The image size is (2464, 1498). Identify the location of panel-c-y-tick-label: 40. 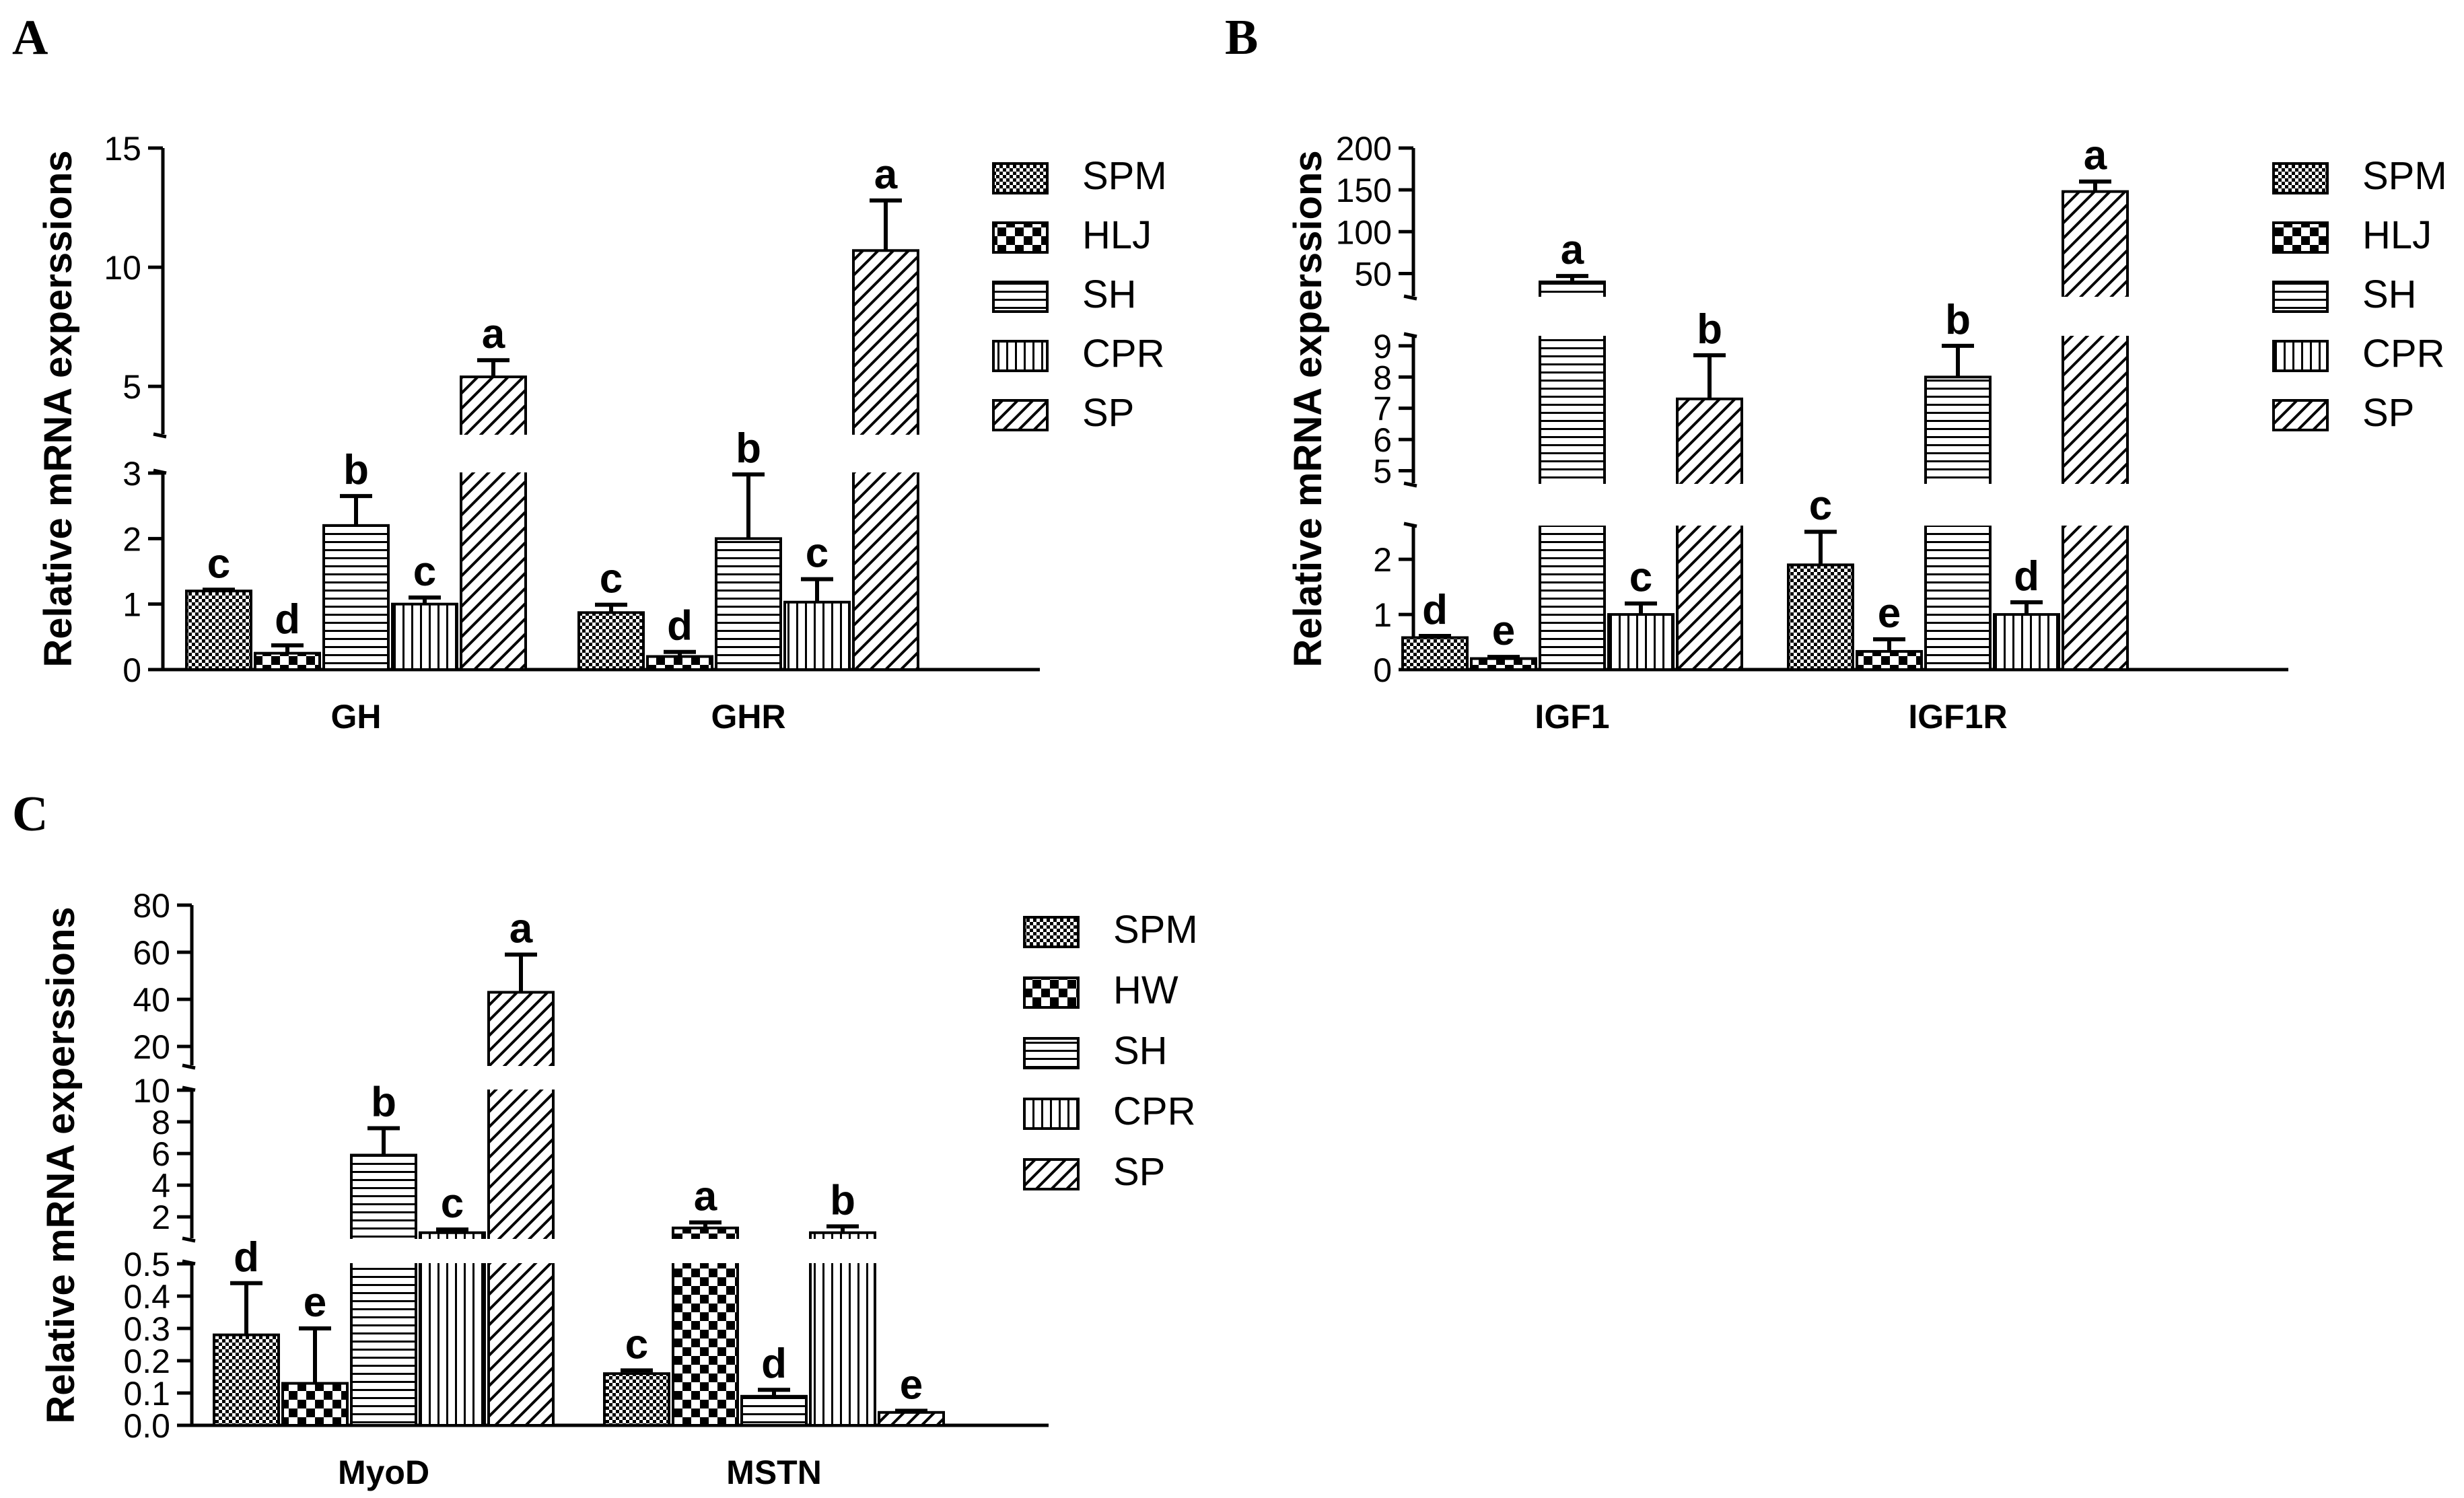
(151, 1000).